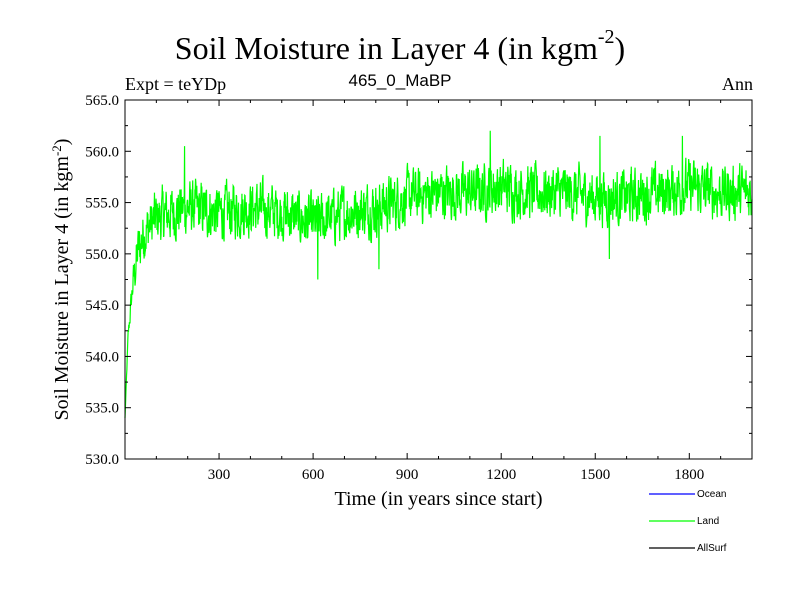  Describe the element at coordinates (102, 152) in the screenshot. I see `y-tick-label: 560.0` at that location.